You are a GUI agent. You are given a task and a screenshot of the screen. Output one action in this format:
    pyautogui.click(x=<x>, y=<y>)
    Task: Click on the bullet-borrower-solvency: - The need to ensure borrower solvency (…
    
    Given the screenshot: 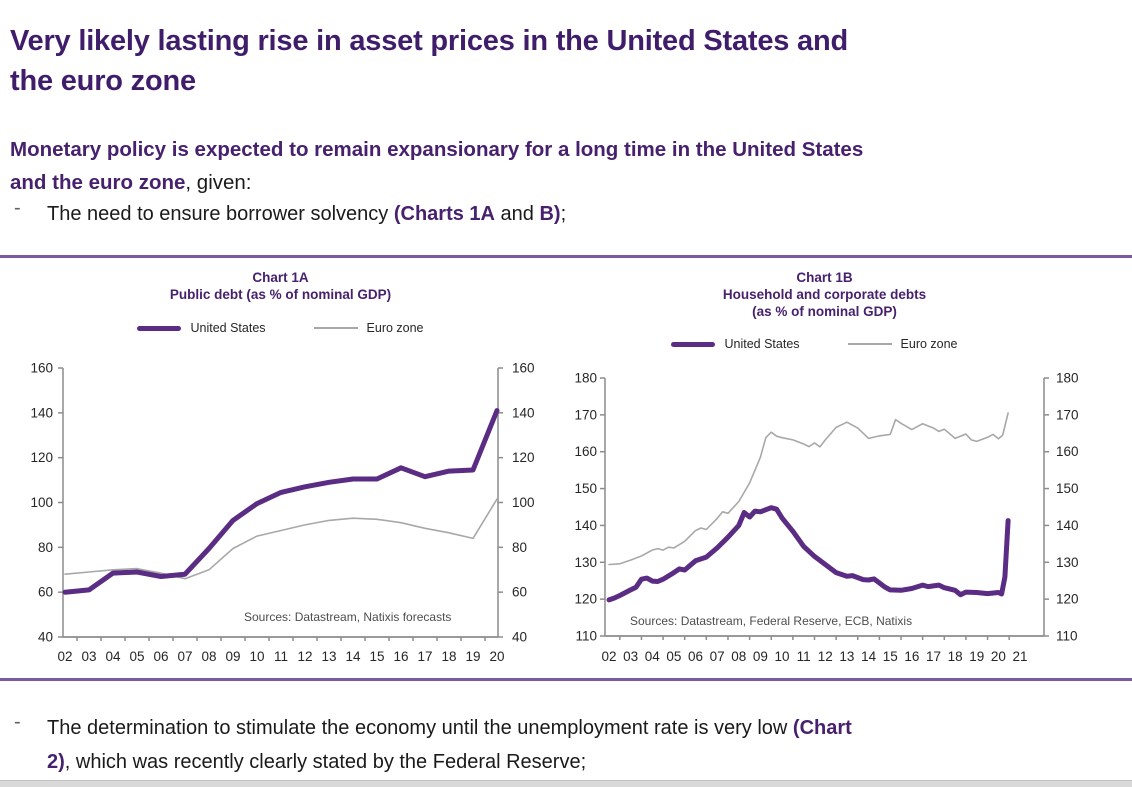 What is the action you would take?
    pyautogui.click(x=566, y=214)
    